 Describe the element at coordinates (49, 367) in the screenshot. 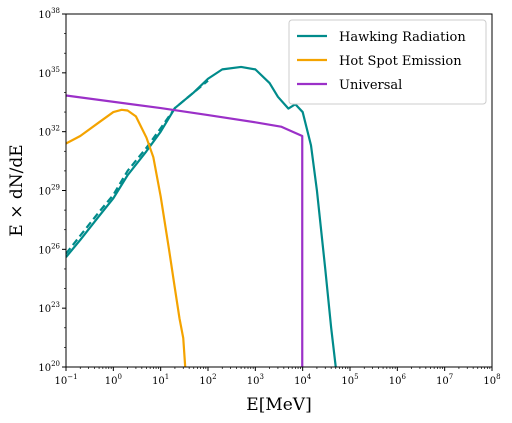

I see `y-tick-label: 1020` at that location.